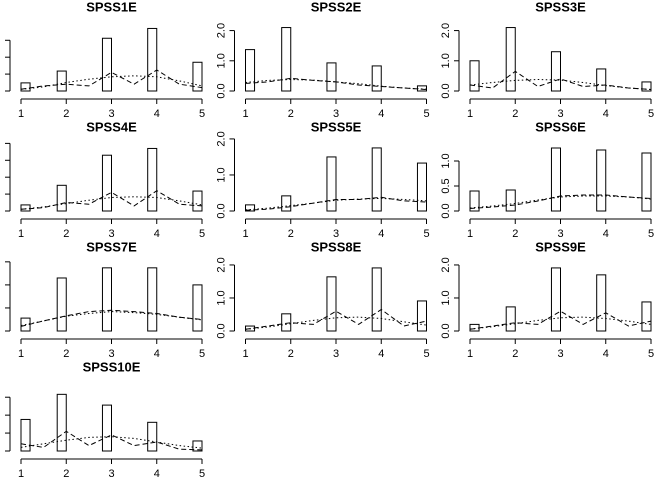  I want to click on panel-title: SPSS2E, so click(336, 7).